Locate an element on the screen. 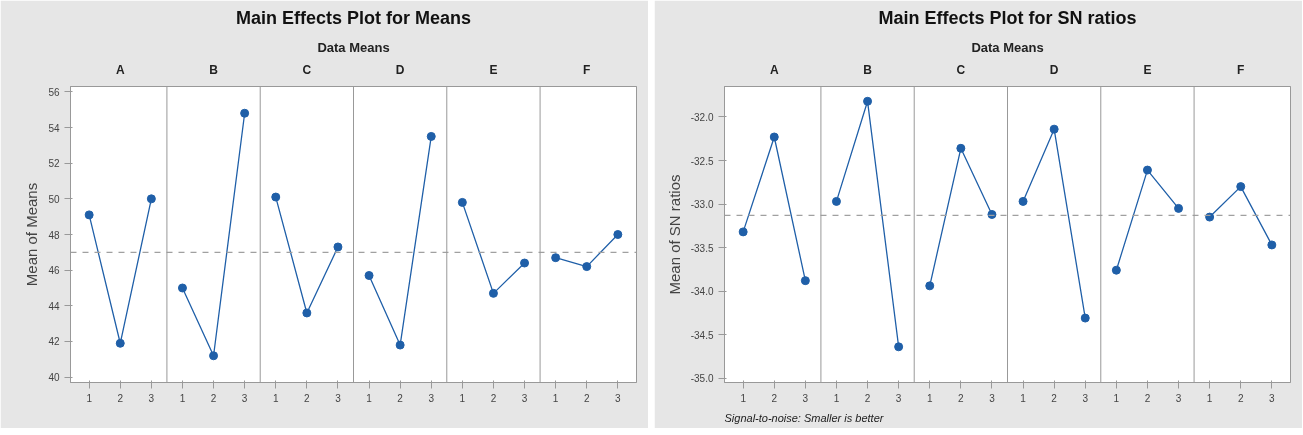 This screenshot has width=1303, height=435. text: F is located at coordinates (587, 69).